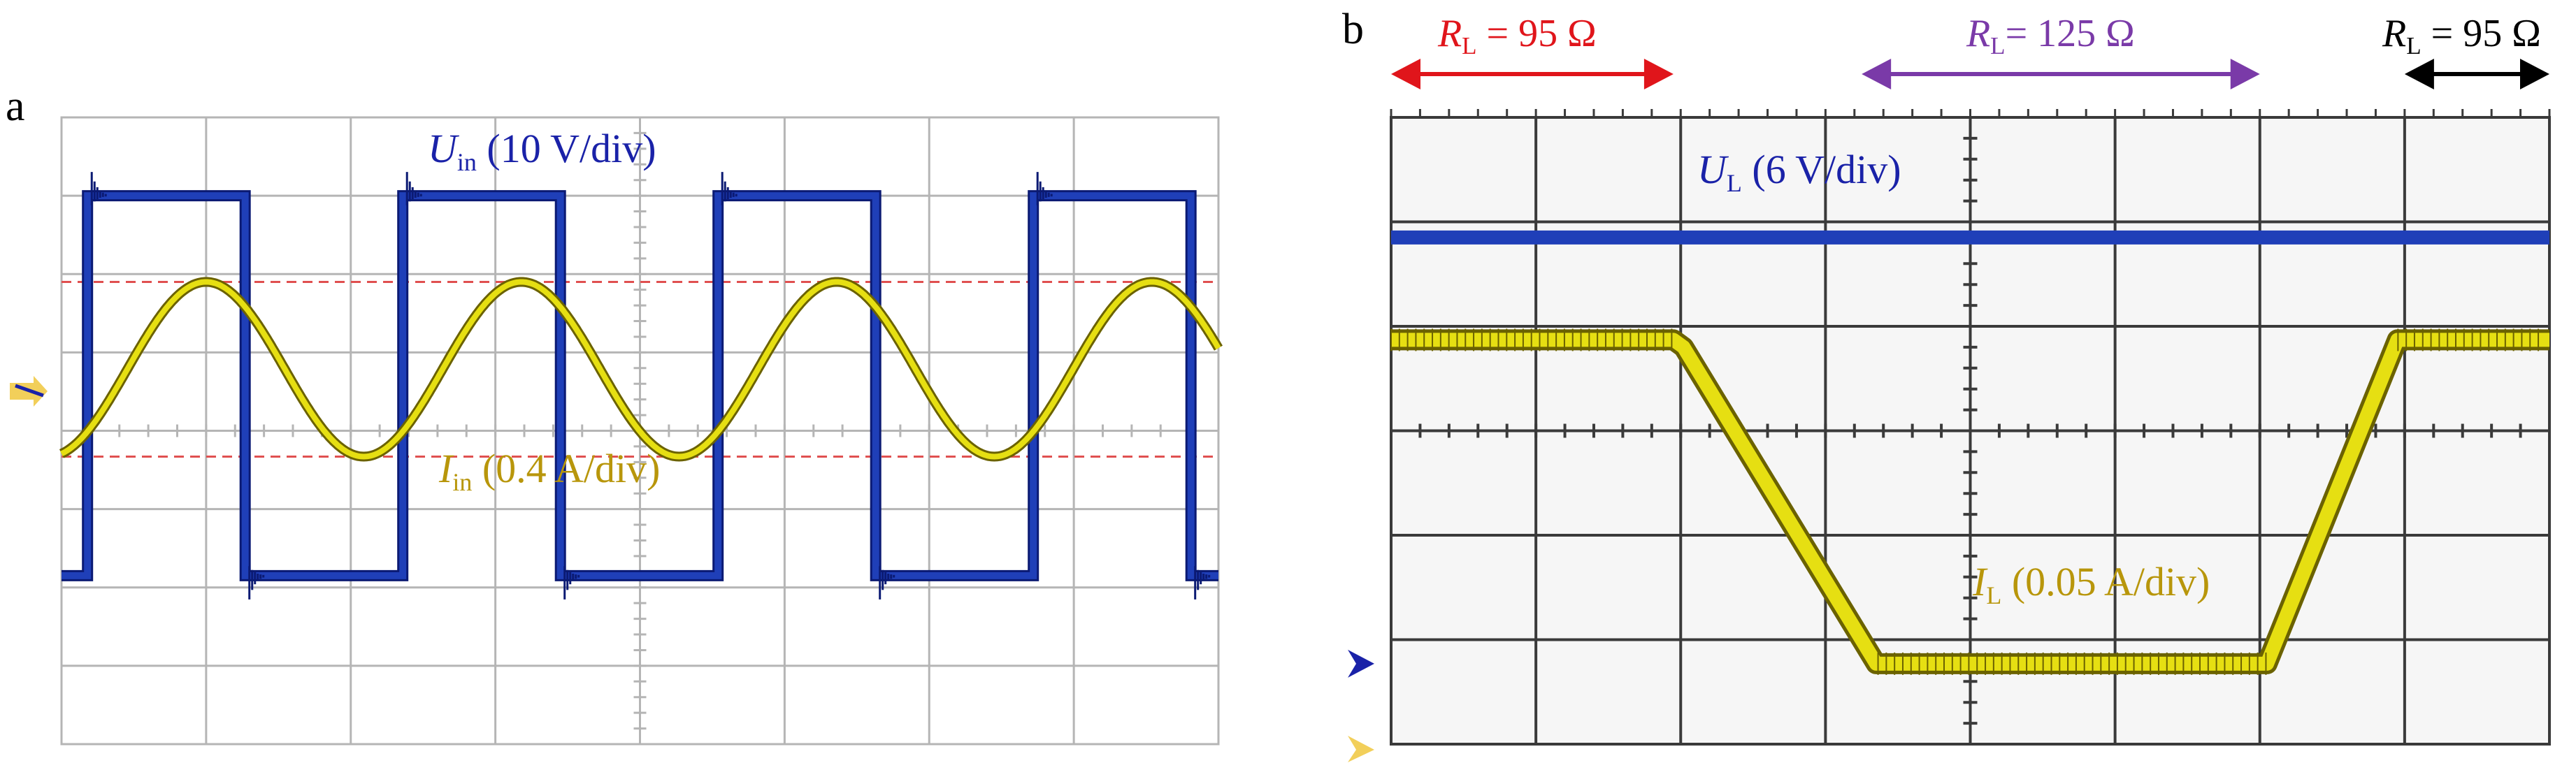 This screenshot has height=763, width=2576. Describe the element at coordinates (2105, 581) in the screenshot. I see `panel-b-current-label-text: (0.05 A/div)` at that location.